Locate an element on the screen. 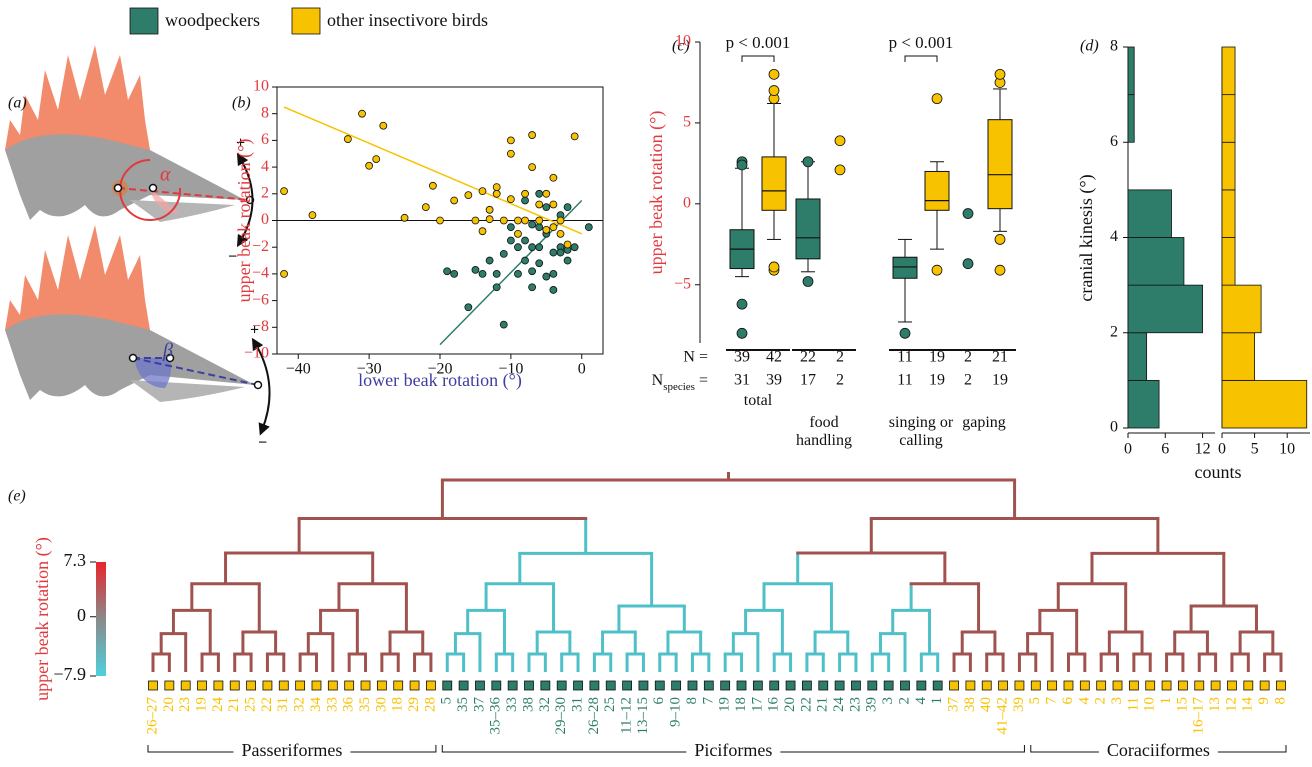  minus-sign: − is located at coordinates (232, 257).